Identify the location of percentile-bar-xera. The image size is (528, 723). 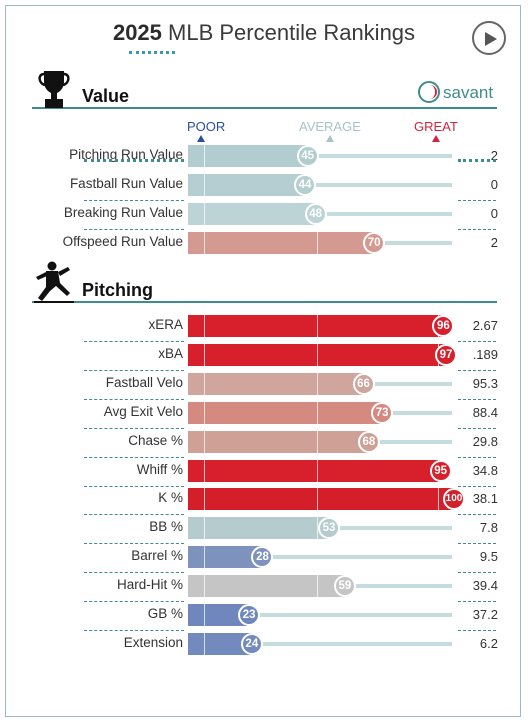
(316, 326).